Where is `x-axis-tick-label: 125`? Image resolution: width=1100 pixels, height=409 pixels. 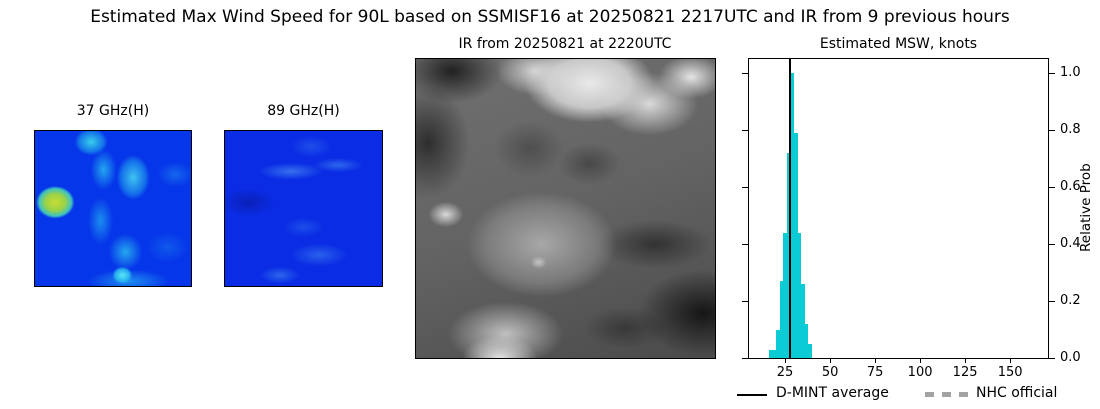
x-axis-tick-label: 125 is located at coordinates (965, 372).